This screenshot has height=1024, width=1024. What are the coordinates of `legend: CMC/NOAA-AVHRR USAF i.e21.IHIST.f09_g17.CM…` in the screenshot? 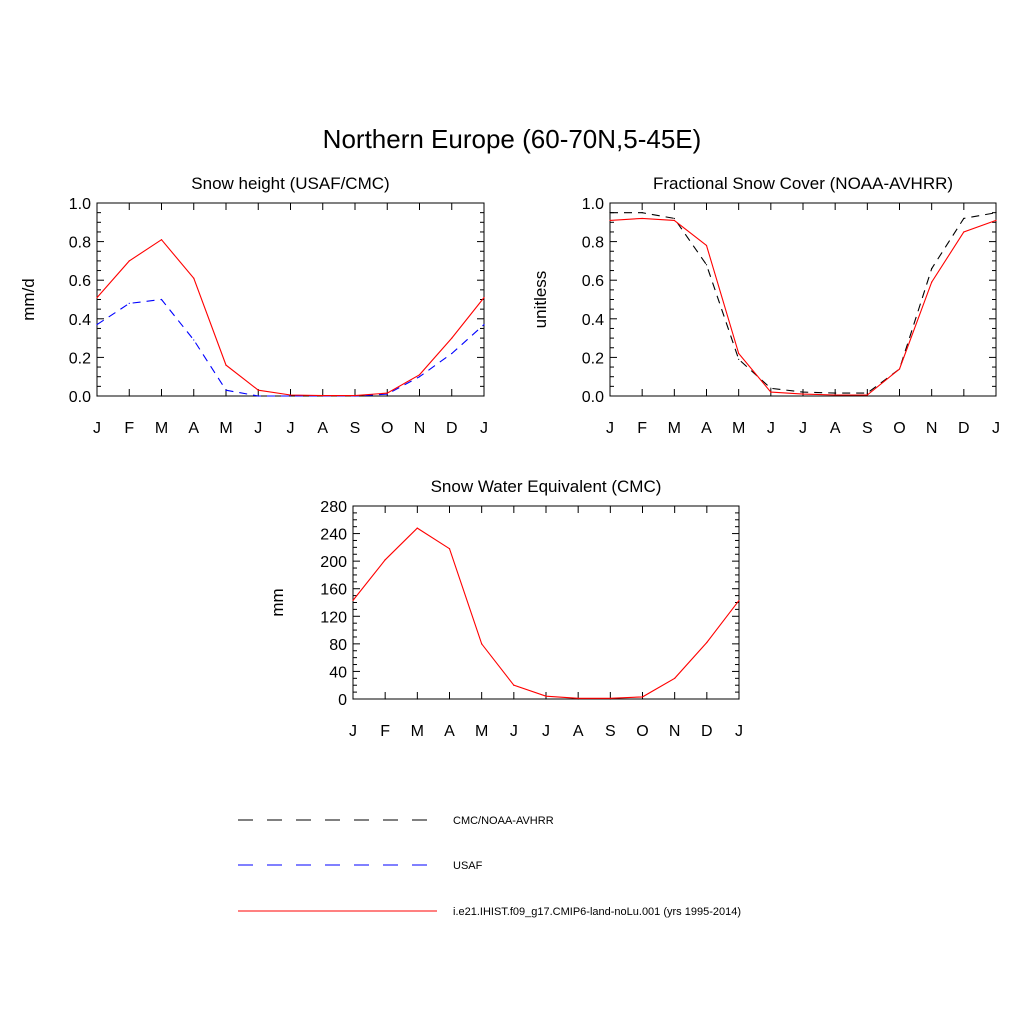 It's located at (489, 866).